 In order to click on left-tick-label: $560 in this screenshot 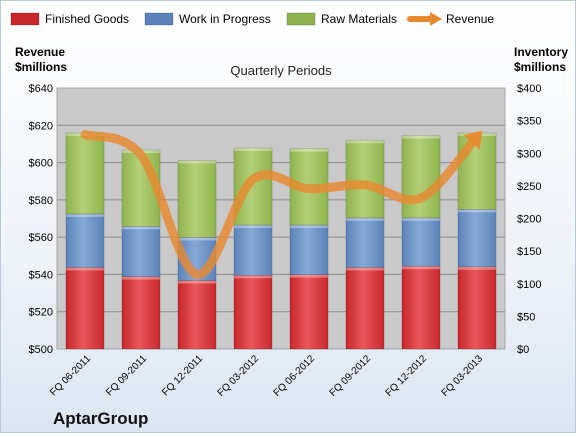, I will do `click(41, 238)`.